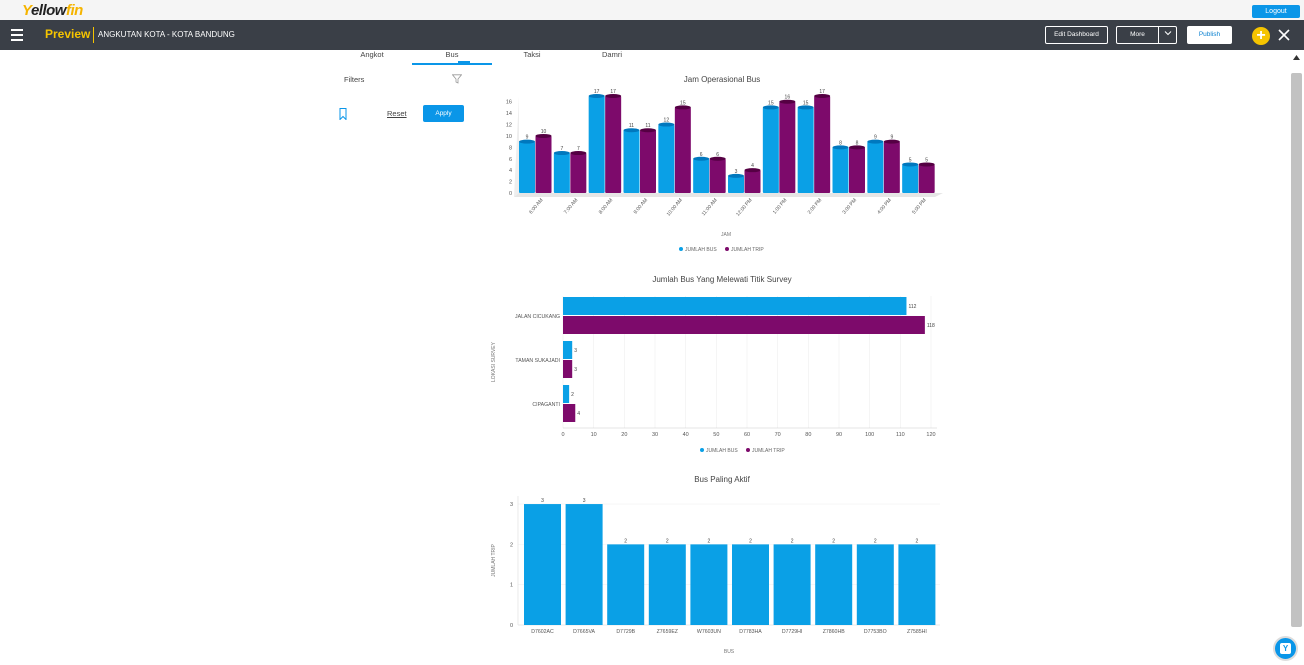  Describe the element at coordinates (571, 206) in the screenshot. I see `x-tick-label: 7:00 AM` at that location.